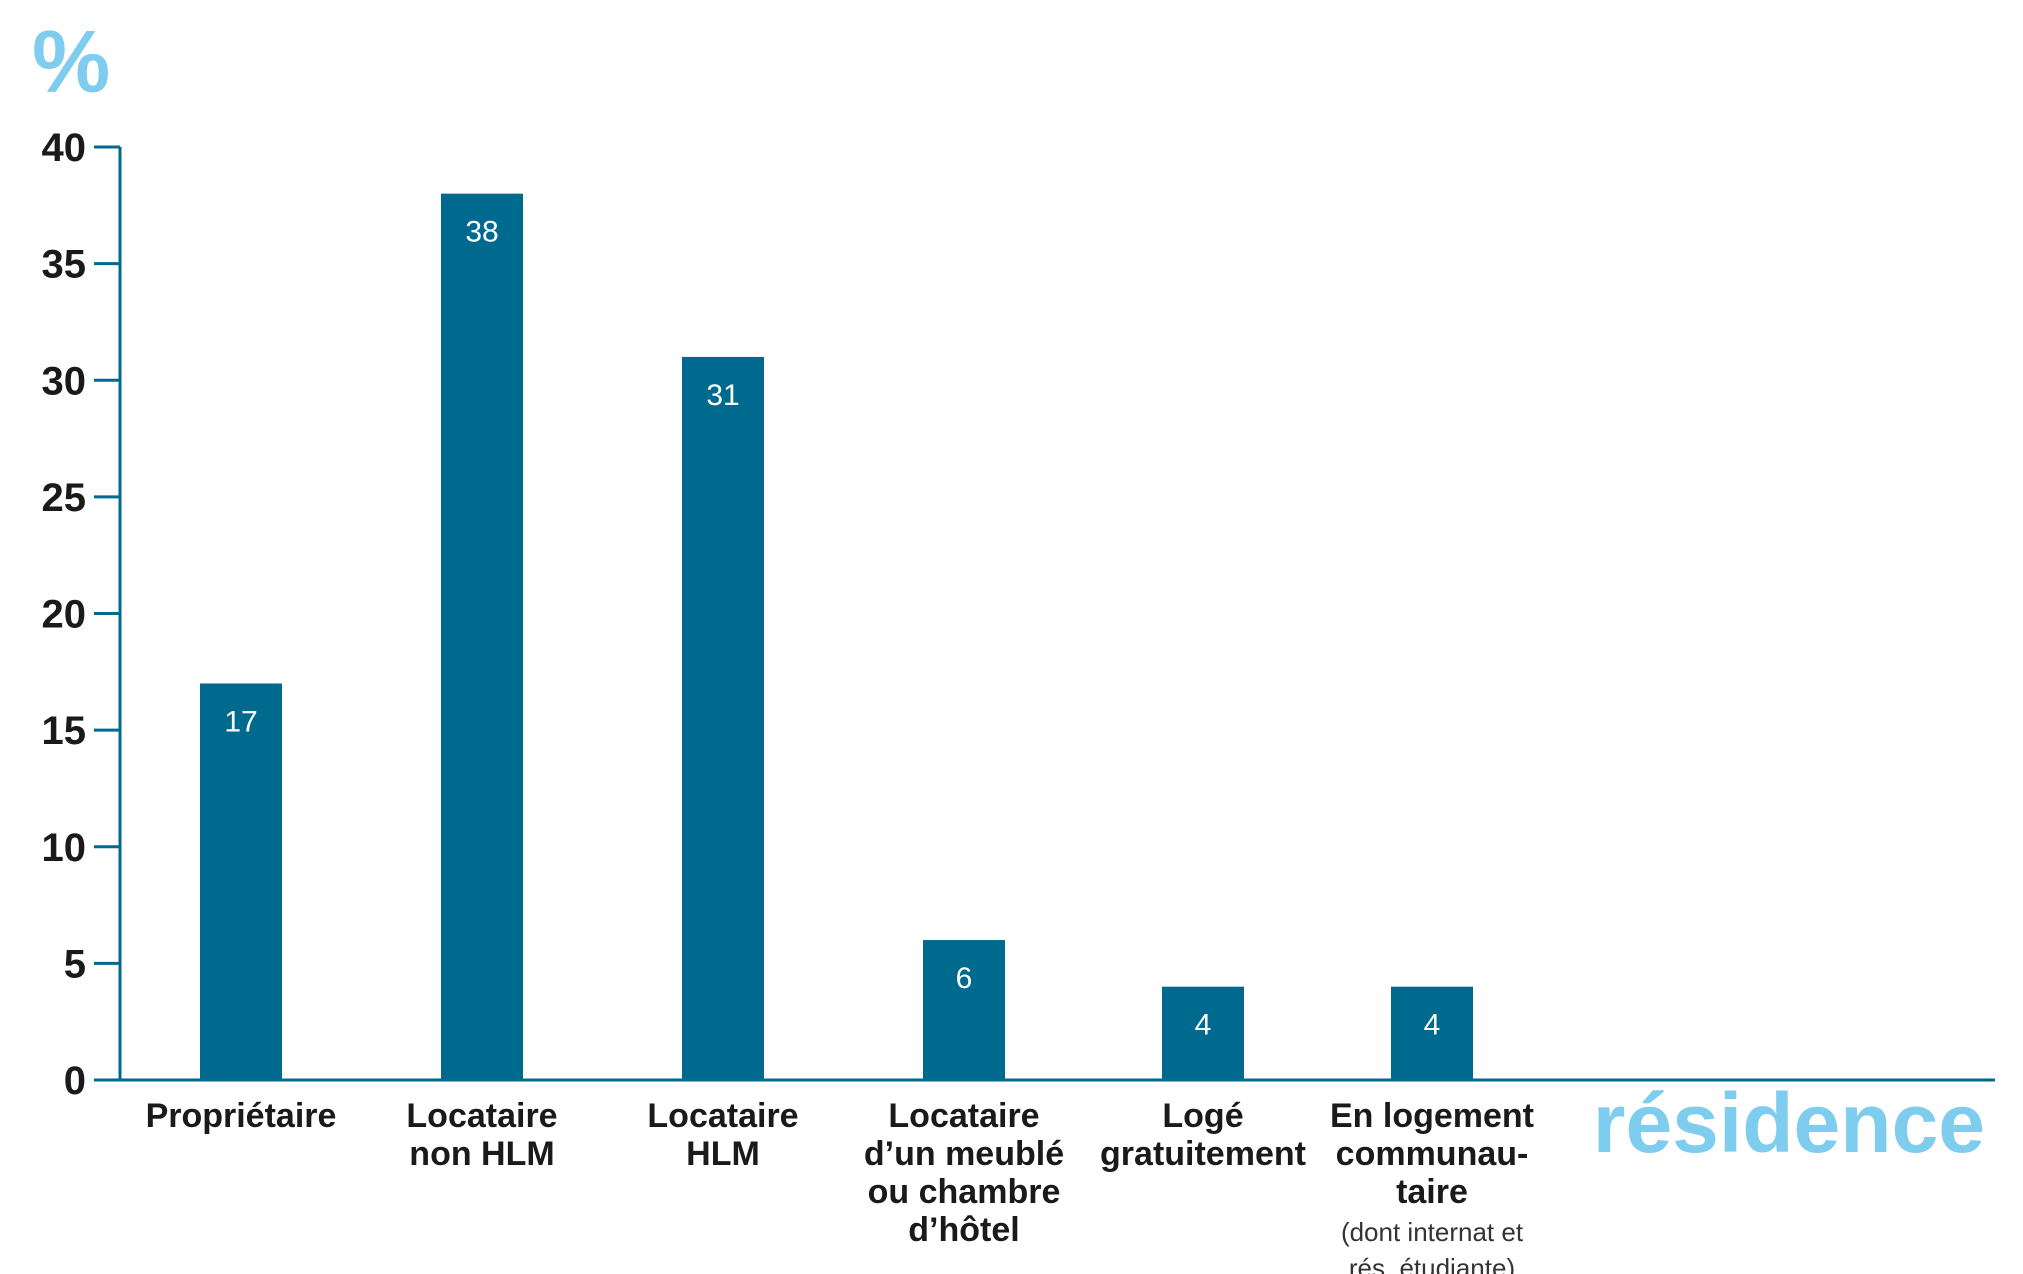 Image resolution: width=2023 pixels, height=1274 pixels. Describe the element at coordinates (963, 1230) in the screenshot. I see `category-label: d’hôtel` at that location.